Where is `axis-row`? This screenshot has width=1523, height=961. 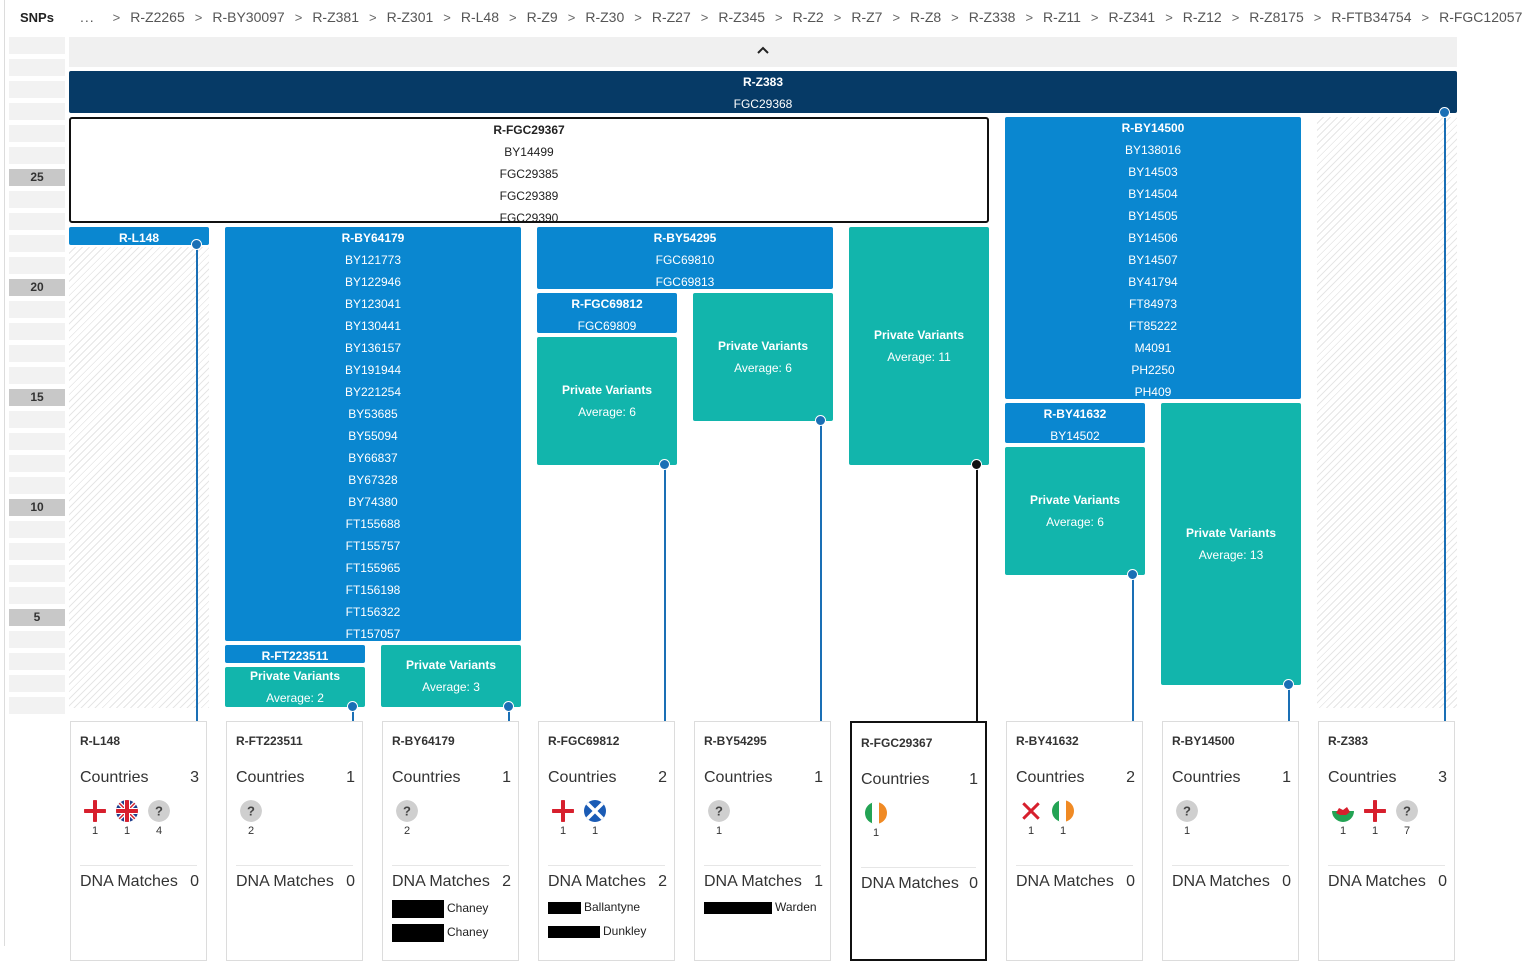
axis-row is located at coordinates (37, 705).